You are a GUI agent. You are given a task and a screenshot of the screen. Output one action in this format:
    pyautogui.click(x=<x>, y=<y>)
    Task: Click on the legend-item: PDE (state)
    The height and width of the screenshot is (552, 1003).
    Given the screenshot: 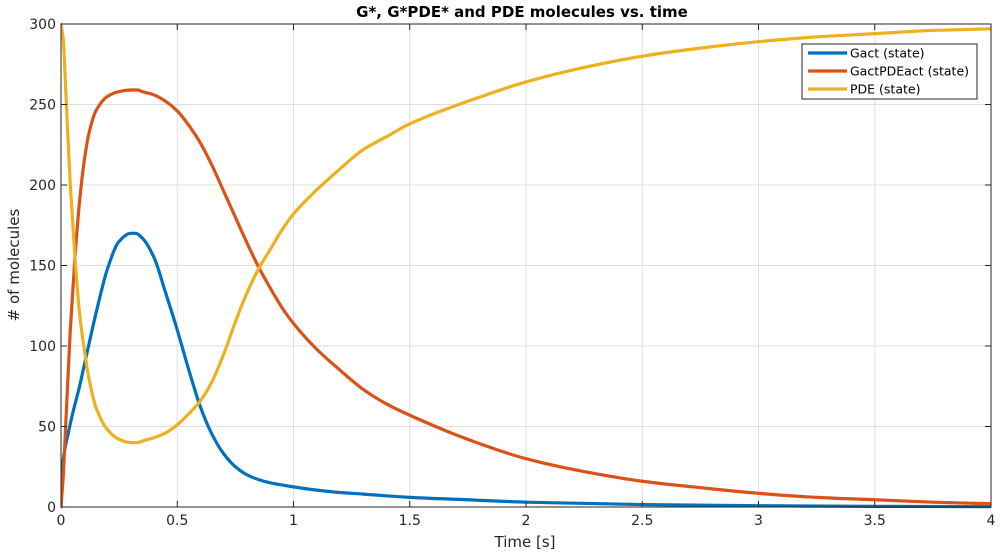 What is the action you would take?
    pyautogui.click(x=864, y=89)
    